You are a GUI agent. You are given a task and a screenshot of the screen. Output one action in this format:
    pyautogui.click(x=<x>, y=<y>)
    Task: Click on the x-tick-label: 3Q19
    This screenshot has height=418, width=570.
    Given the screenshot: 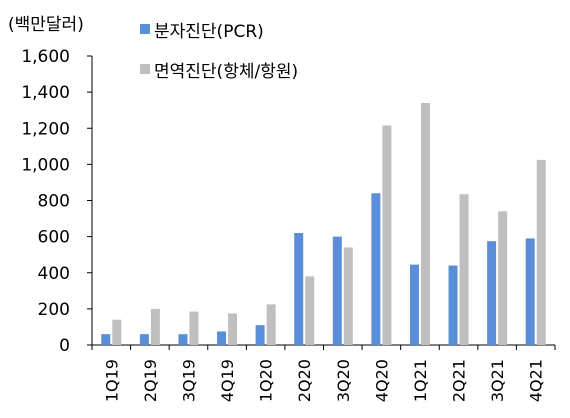 What is the action you would take?
    pyautogui.click(x=188, y=380)
    